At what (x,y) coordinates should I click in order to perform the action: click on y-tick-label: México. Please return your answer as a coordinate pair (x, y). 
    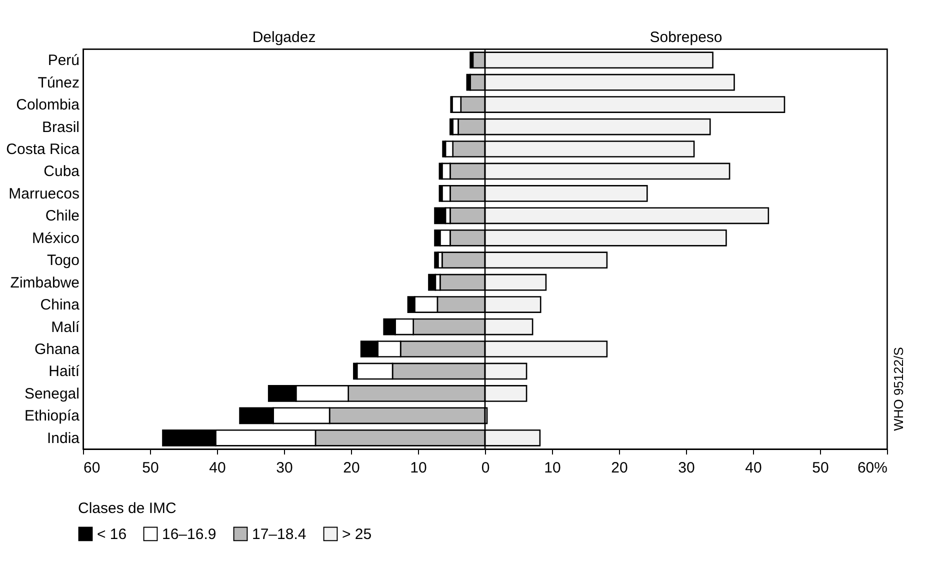
    Looking at the image, I should click on (56, 238).